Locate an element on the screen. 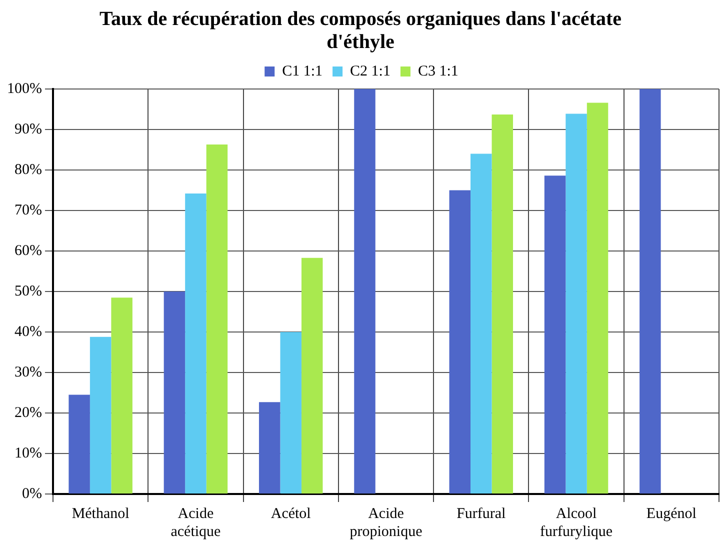  x-tick-label: Acide acétique is located at coordinates (196, 523).